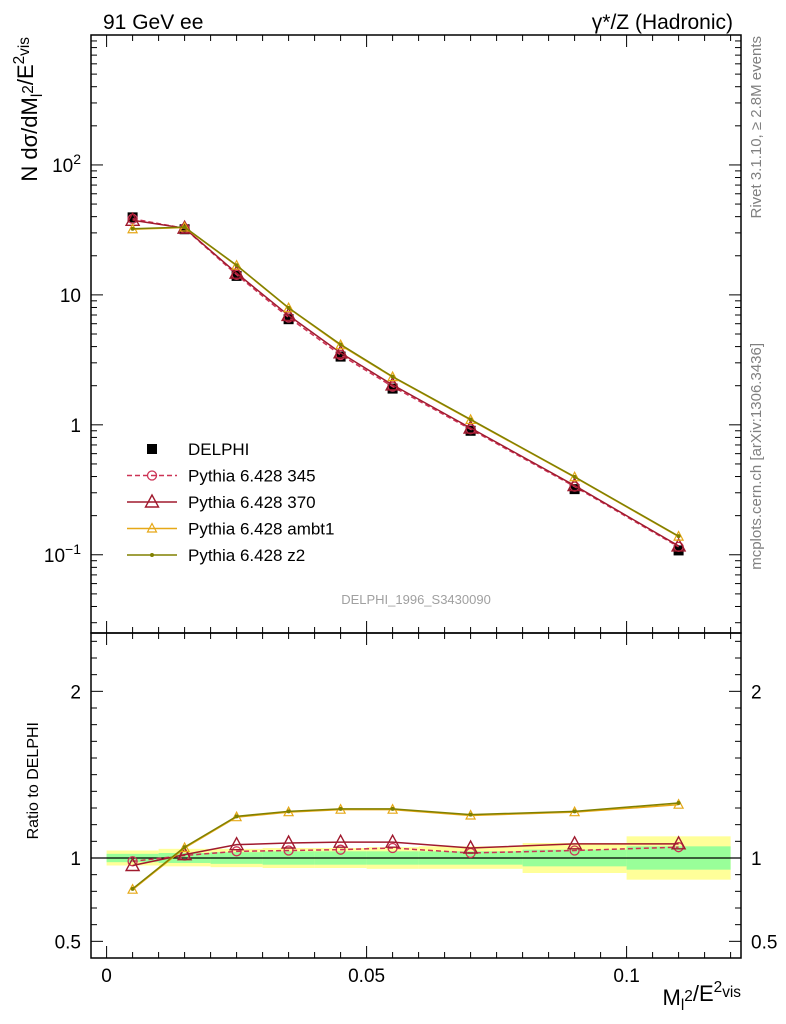 The height and width of the screenshot is (1024, 786). Describe the element at coordinates (626, 976) in the screenshot. I see `x-tick-label: 0.1` at that location.